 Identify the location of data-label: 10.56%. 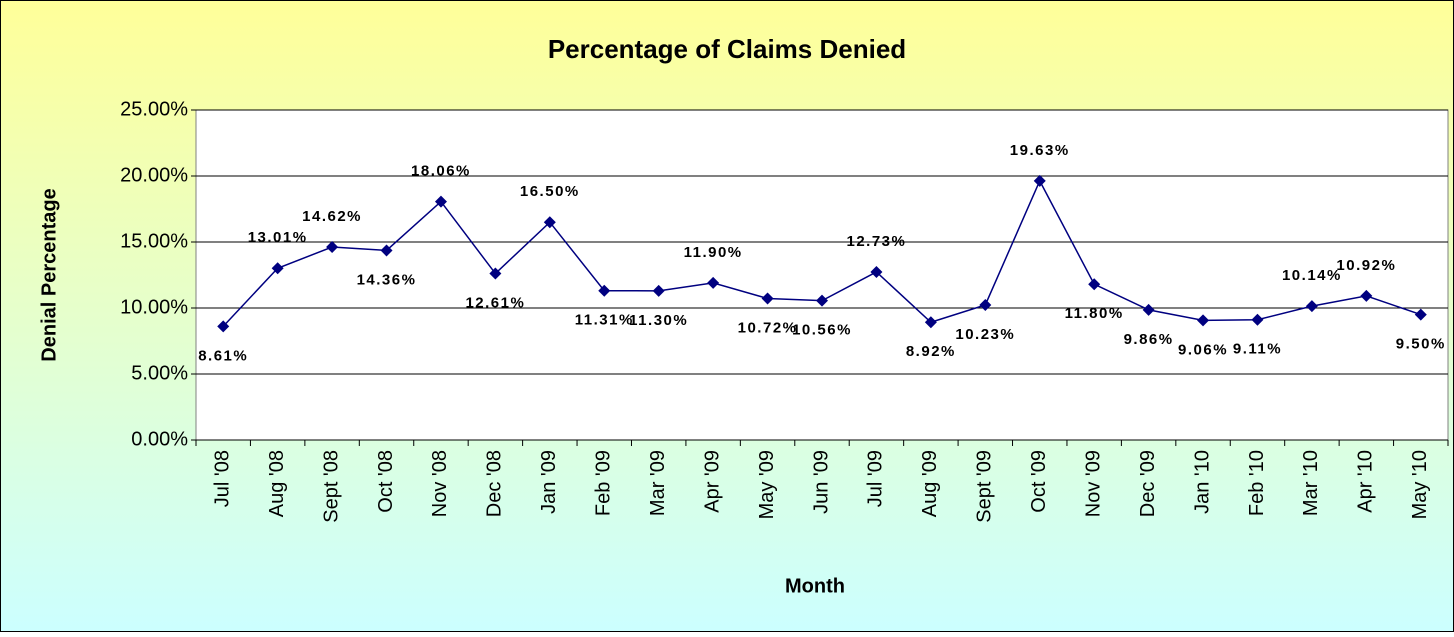
(822, 330).